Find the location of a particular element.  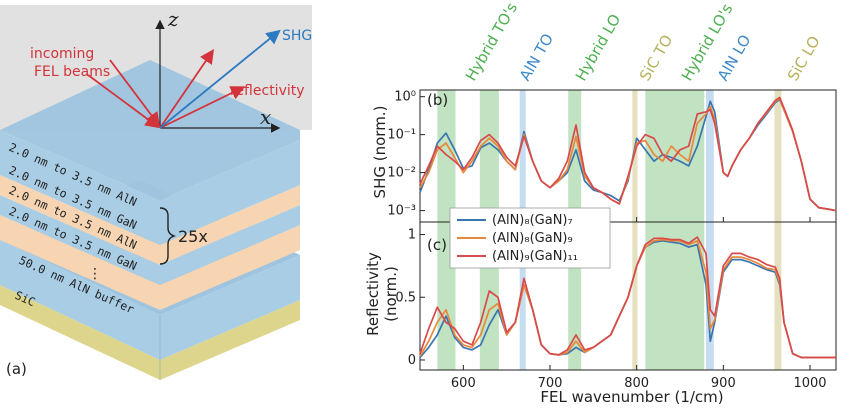

panel-b-label: (b) is located at coordinates (437, 100).